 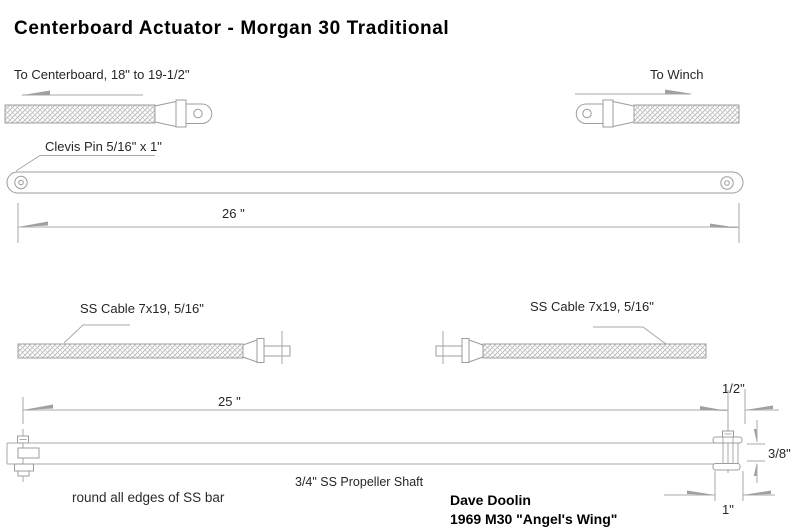 What do you see at coordinates (623, 114) in the screenshot?
I see `cable-right-swage-taper` at bounding box center [623, 114].